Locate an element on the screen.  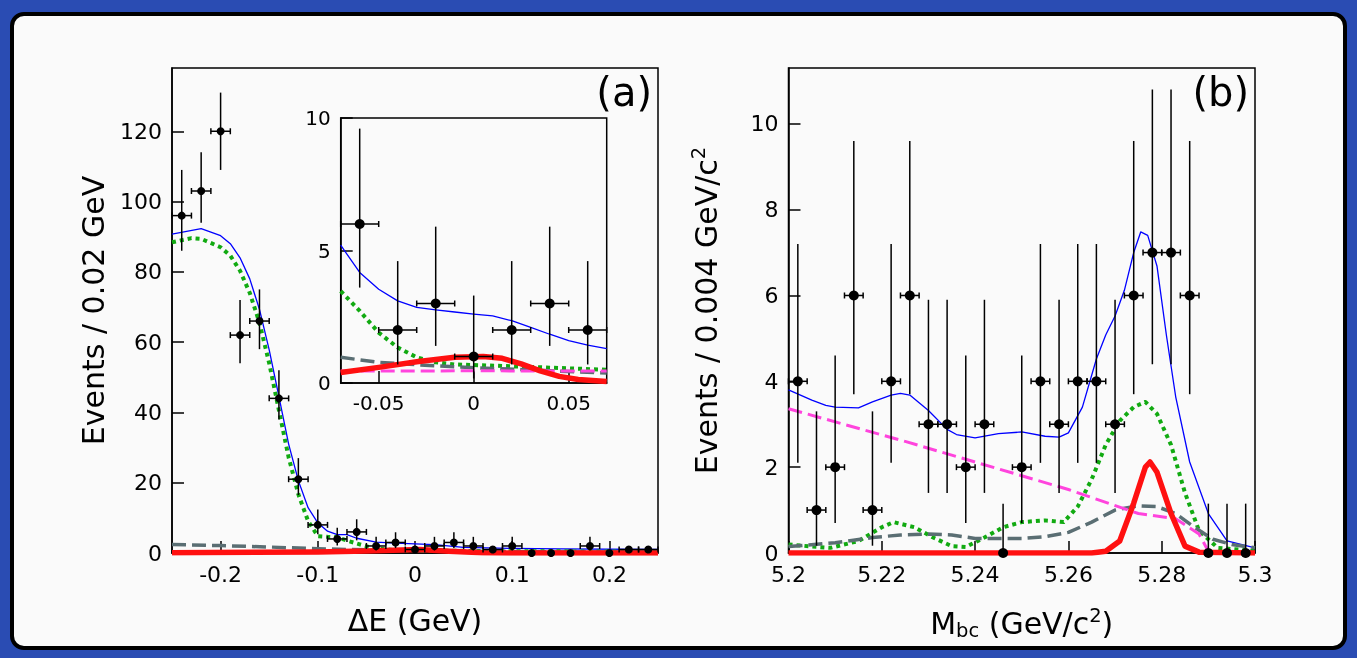
y-tick-label: 2 is located at coordinates (771, 467).